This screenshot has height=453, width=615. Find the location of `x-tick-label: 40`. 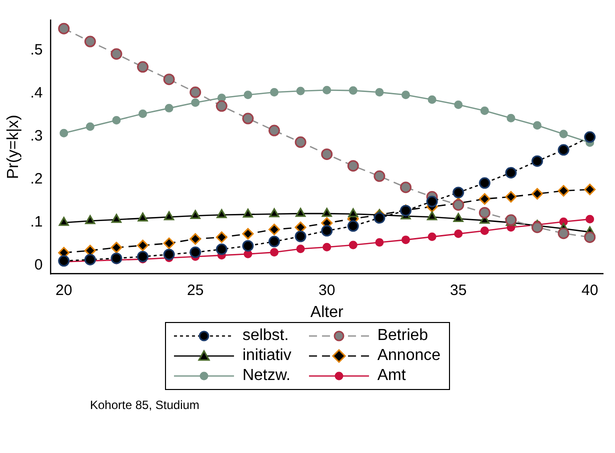

x-tick-label: 40 is located at coordinates (590, 290).